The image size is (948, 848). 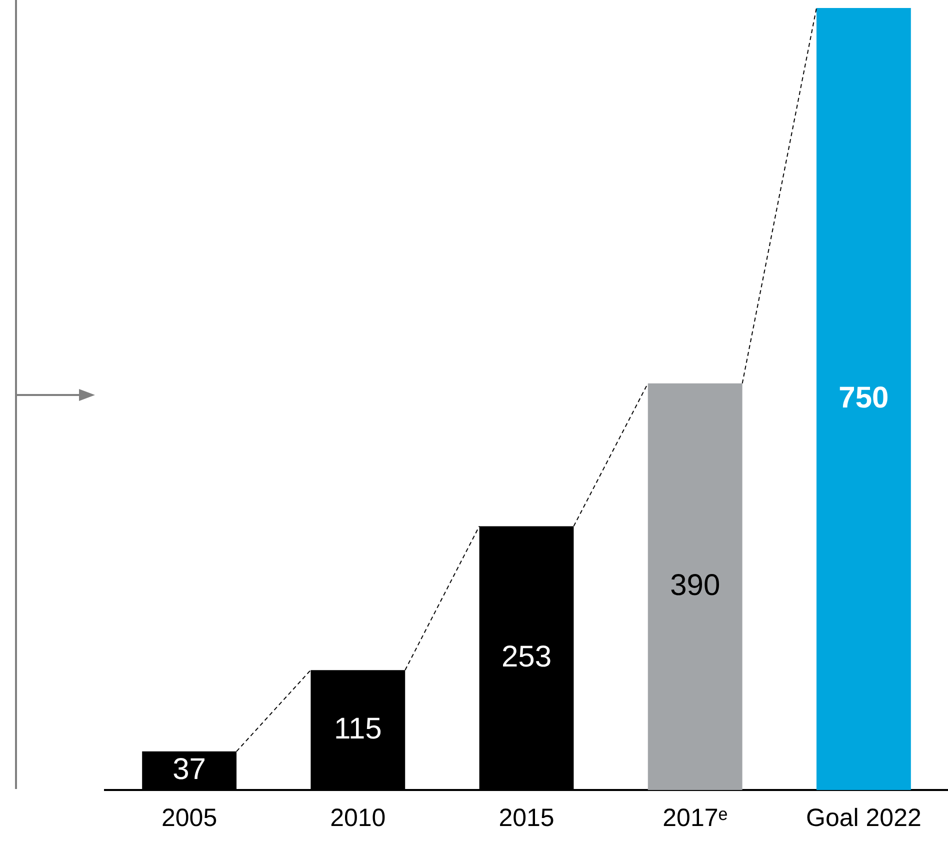 I want to click on x-tick-label: 2005, so click(x=189, y=818).